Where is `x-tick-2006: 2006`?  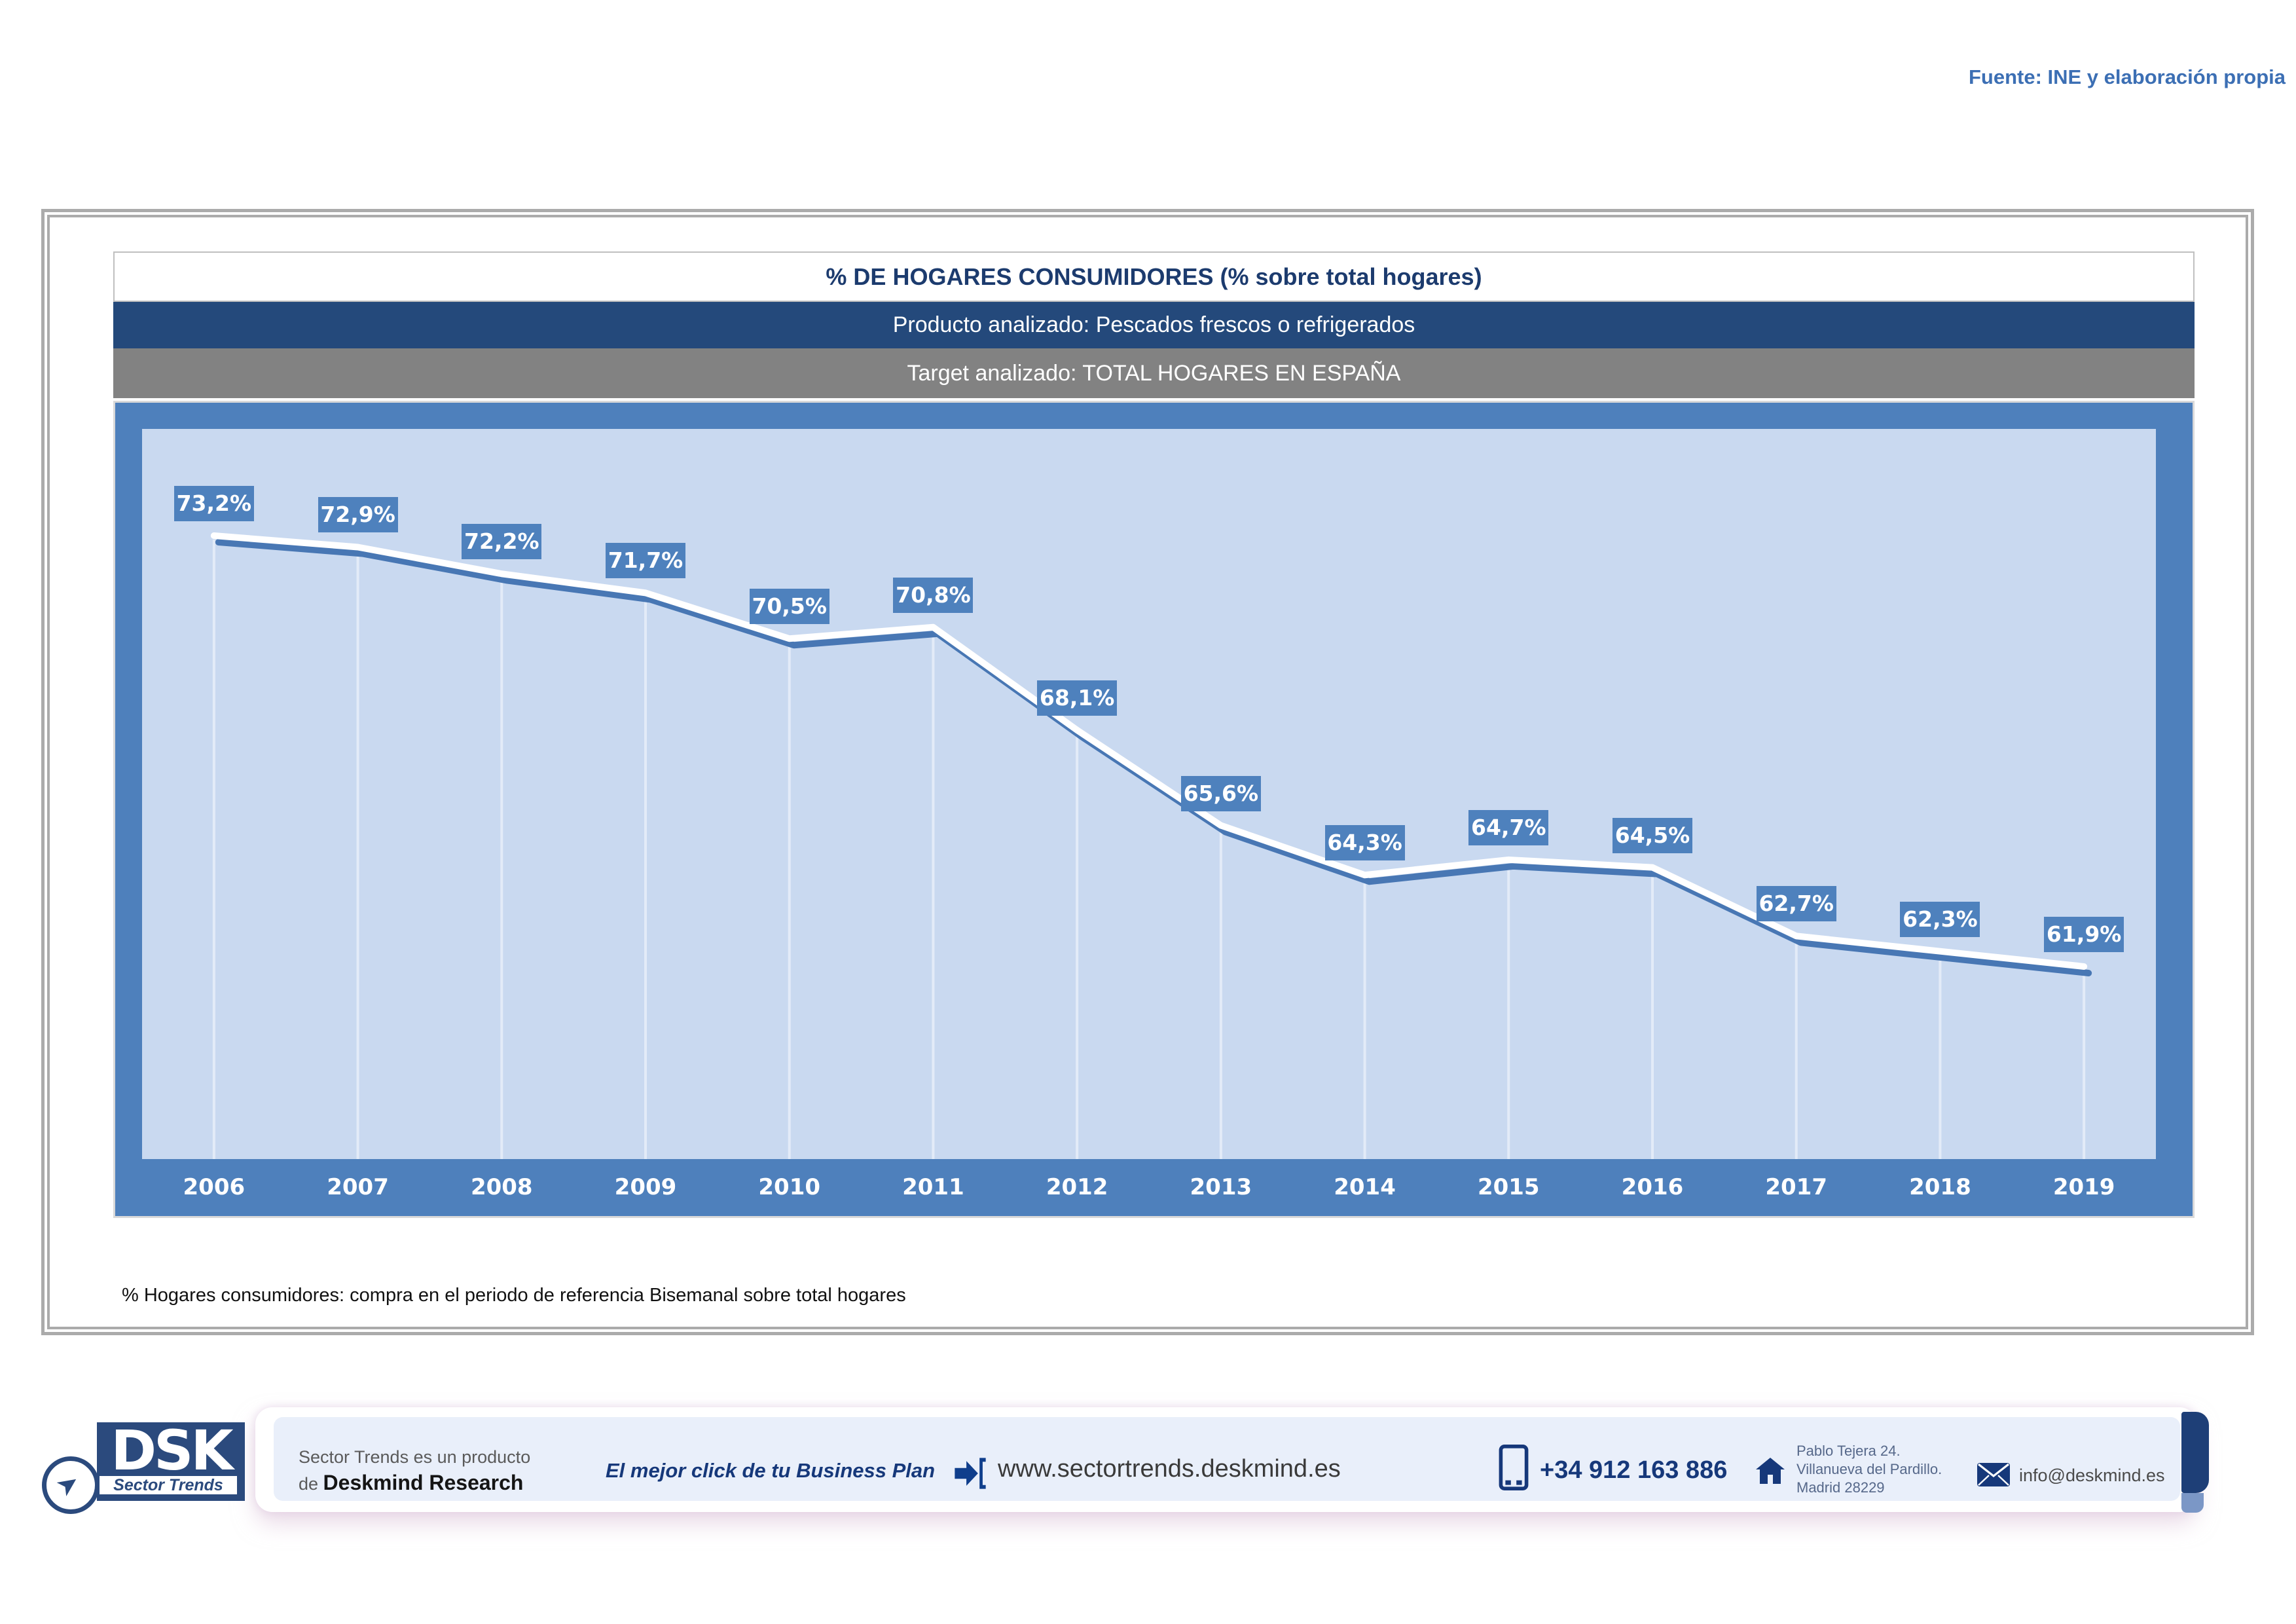
x-tick-2006: 2006 is located at coordinates (214, 1187).